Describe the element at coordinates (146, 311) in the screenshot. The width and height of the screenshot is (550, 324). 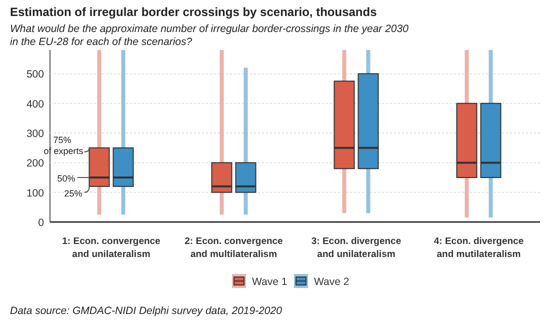
I see `source-note: Data source: GMDAC-NIDI Delphi survey data, 2019-2020` at that location.